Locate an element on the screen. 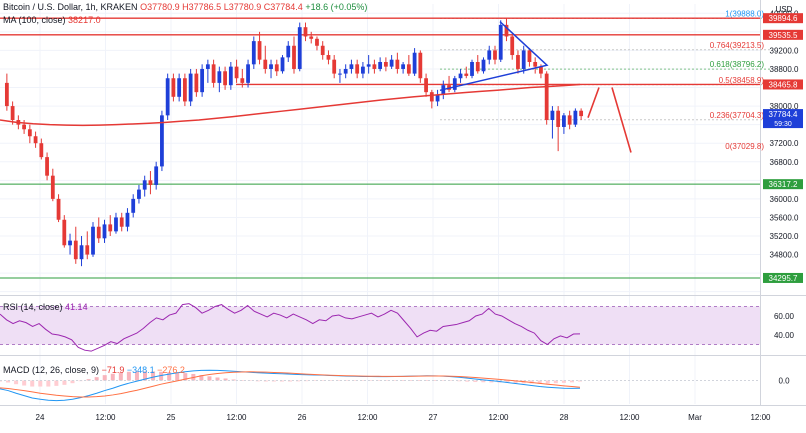  ma-value: 38217.0 is located at coordinates (84, 20).